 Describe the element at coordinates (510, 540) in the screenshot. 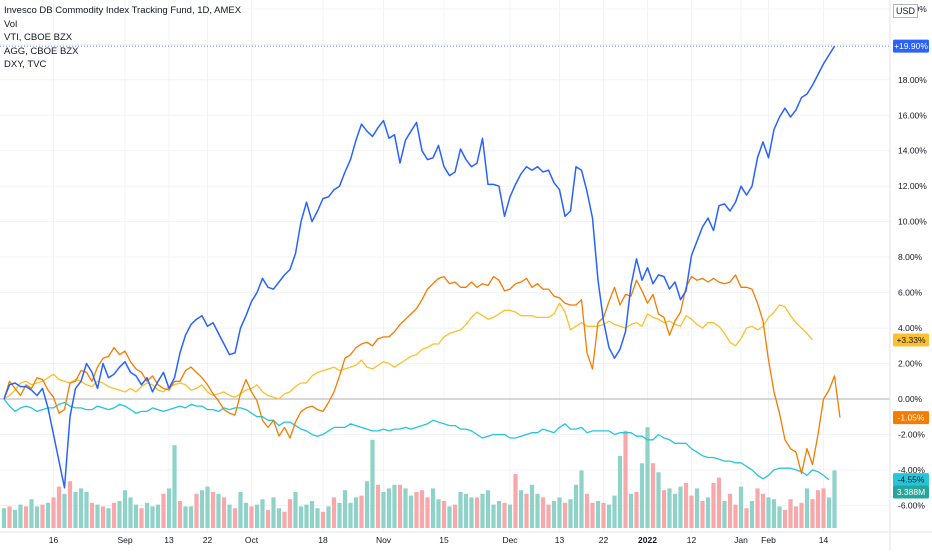

I see `x-tick-label: Dec` at that location.